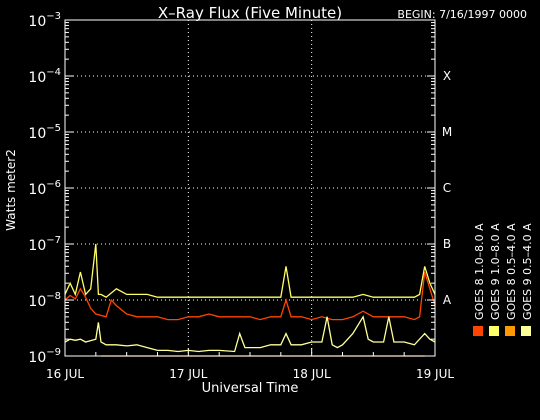 Image resolution: width=540 pixels, height=420 pixels. I want to click on y-tick-label: 10⁻⁶, so click(44, 188).